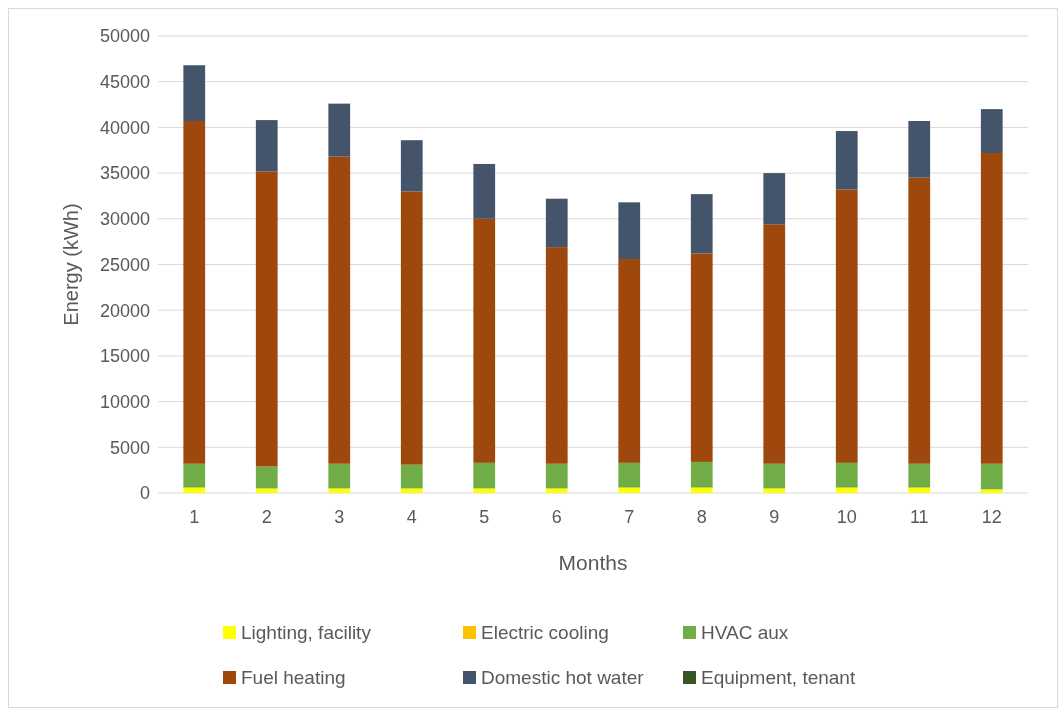  I want to click on y-tick-label: 0, so click(144, 493).